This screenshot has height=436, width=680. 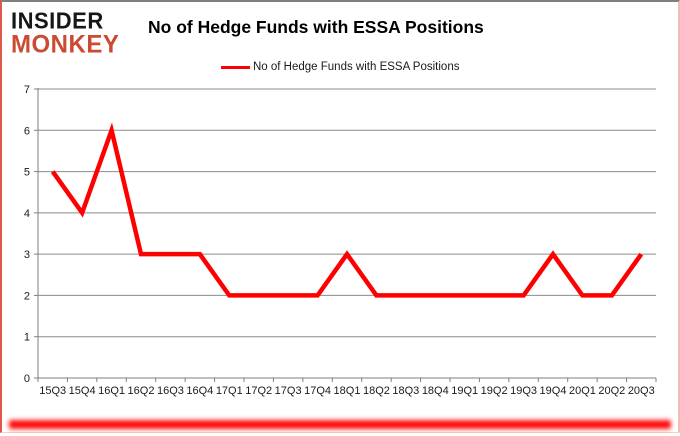 What do you see at coordinates (494, 391) in the screenshot?
I see `x-tick-label: 19Q2` at bounding box center [494, 391].